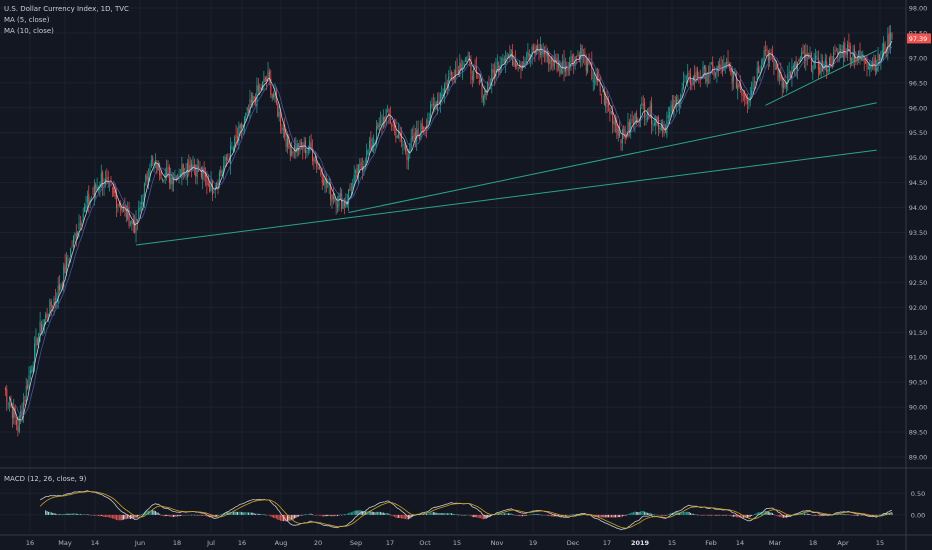 This screenshot has width=932, height=550. I want to click on y-tick-label: 93.00, so click(918, 258).